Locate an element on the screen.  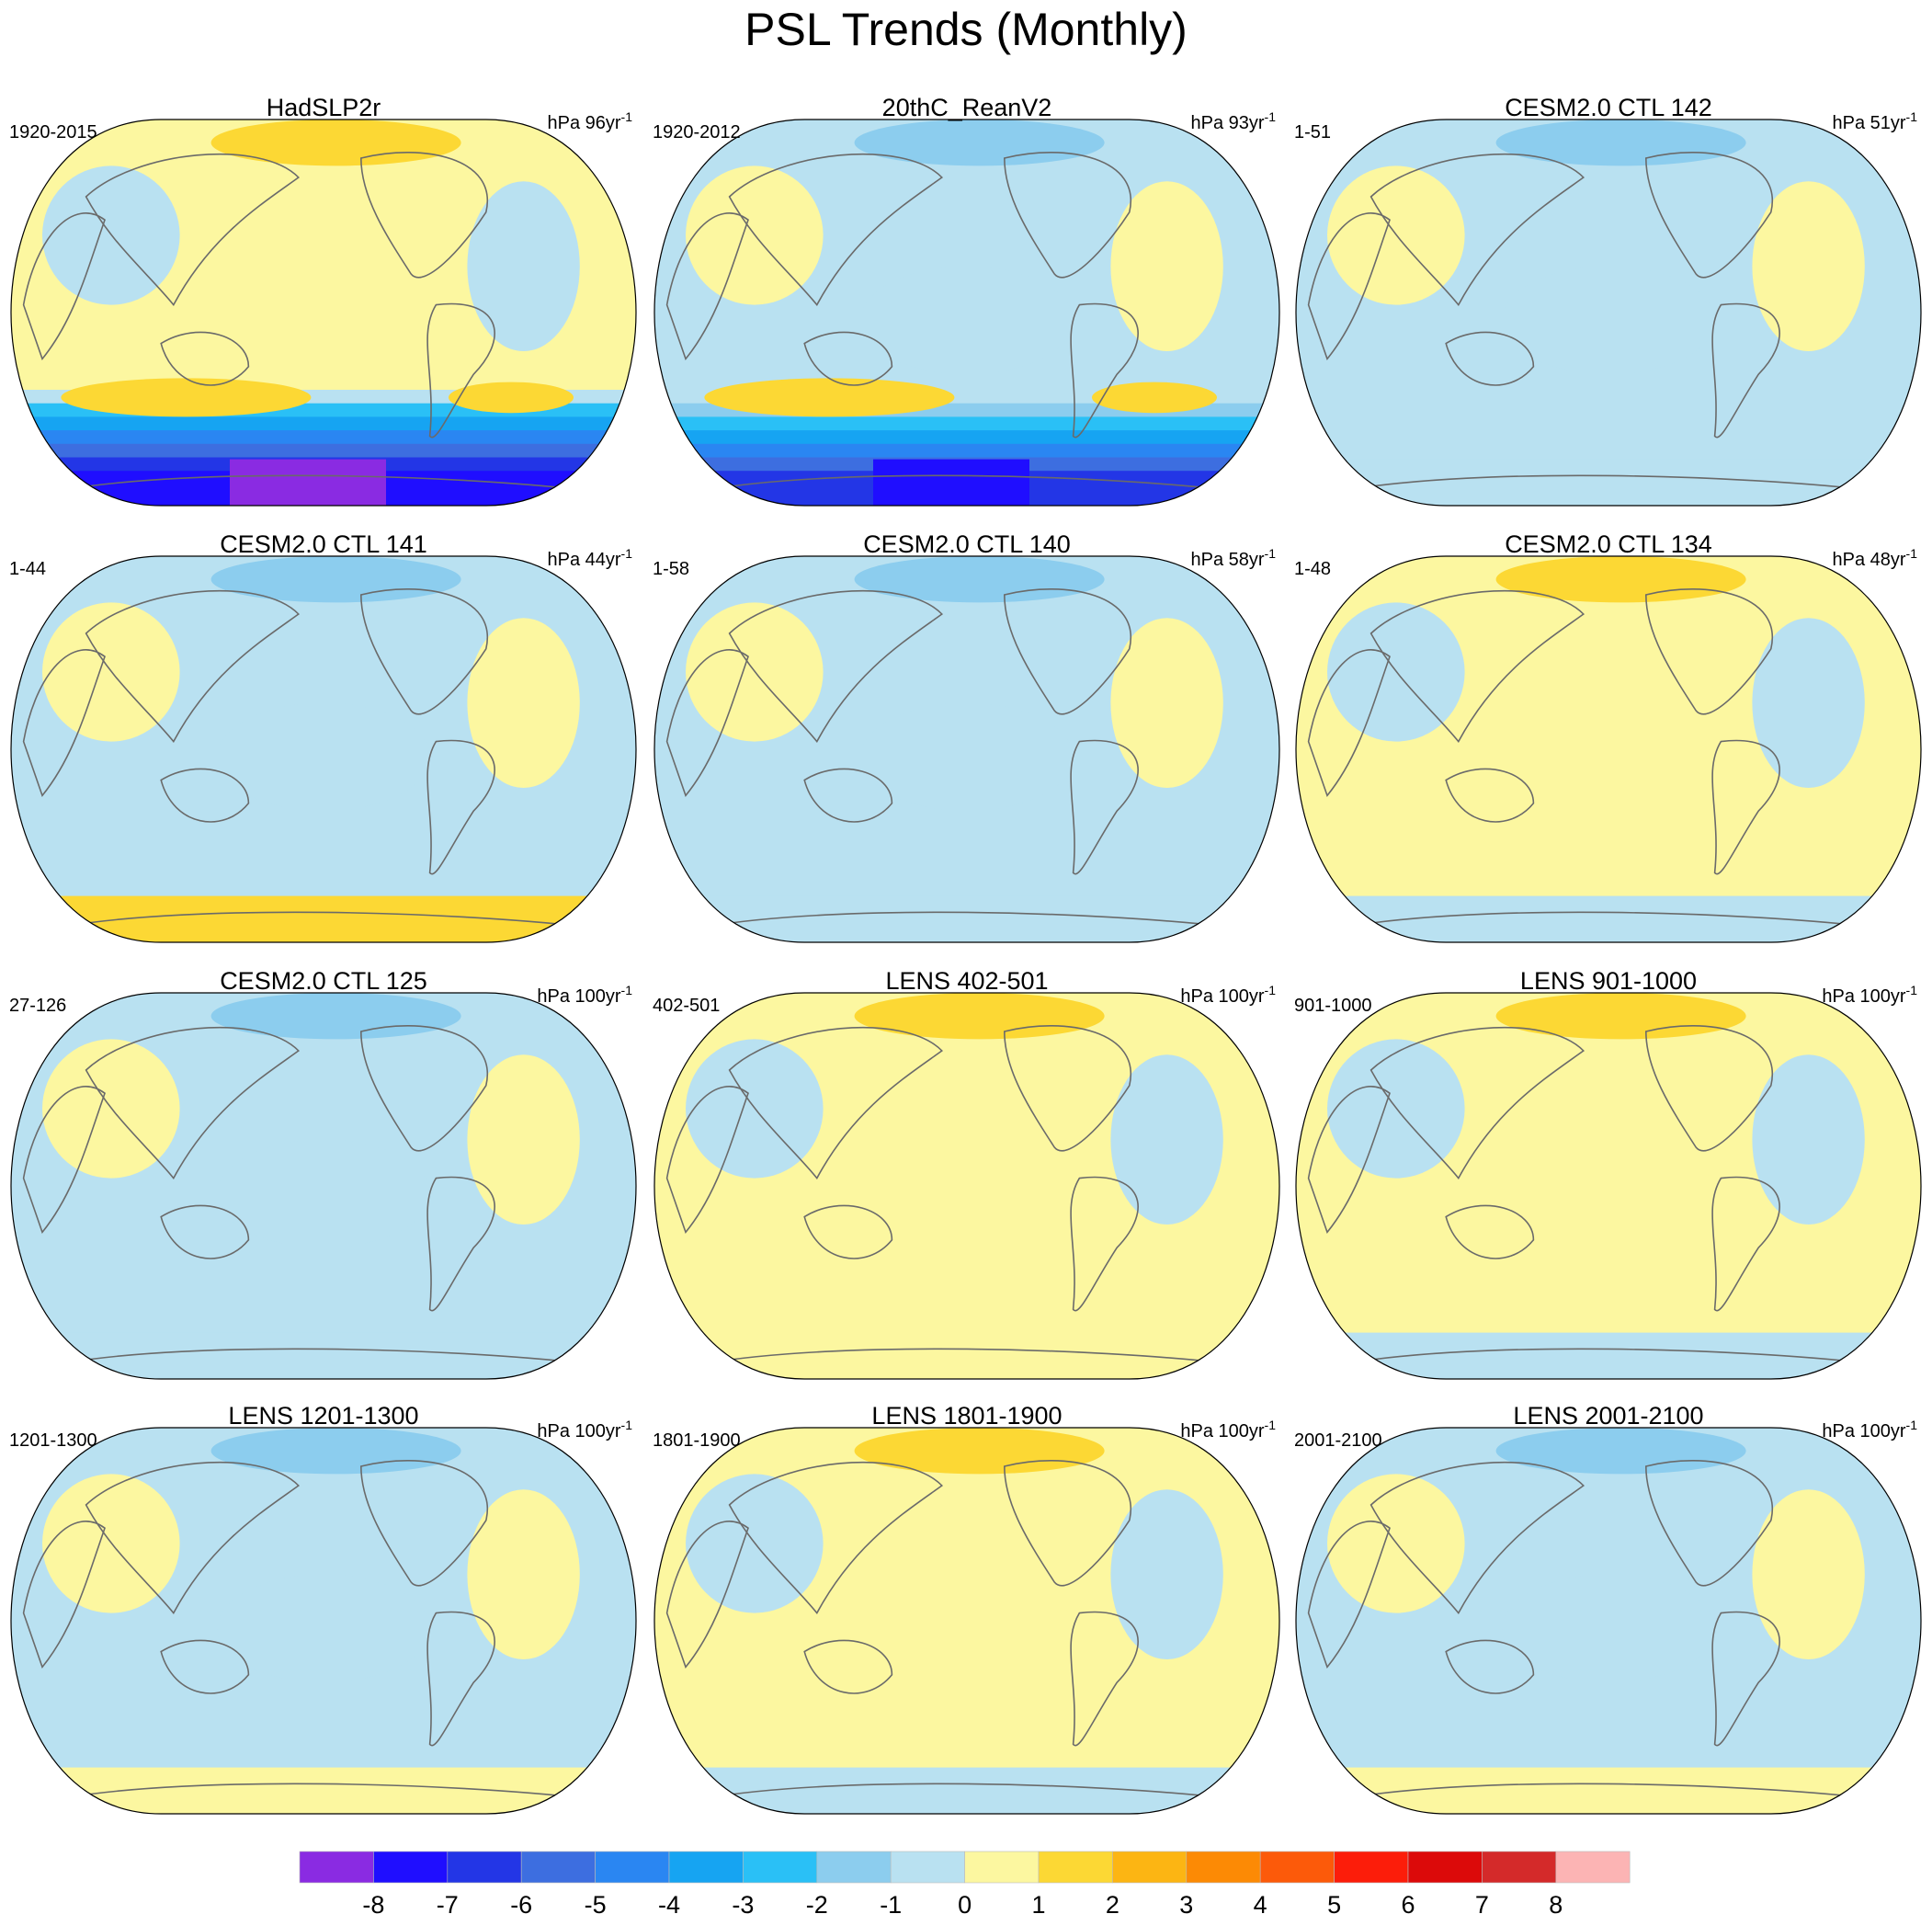
panel-period: 402-501 is located at coordinates (687, 1006).